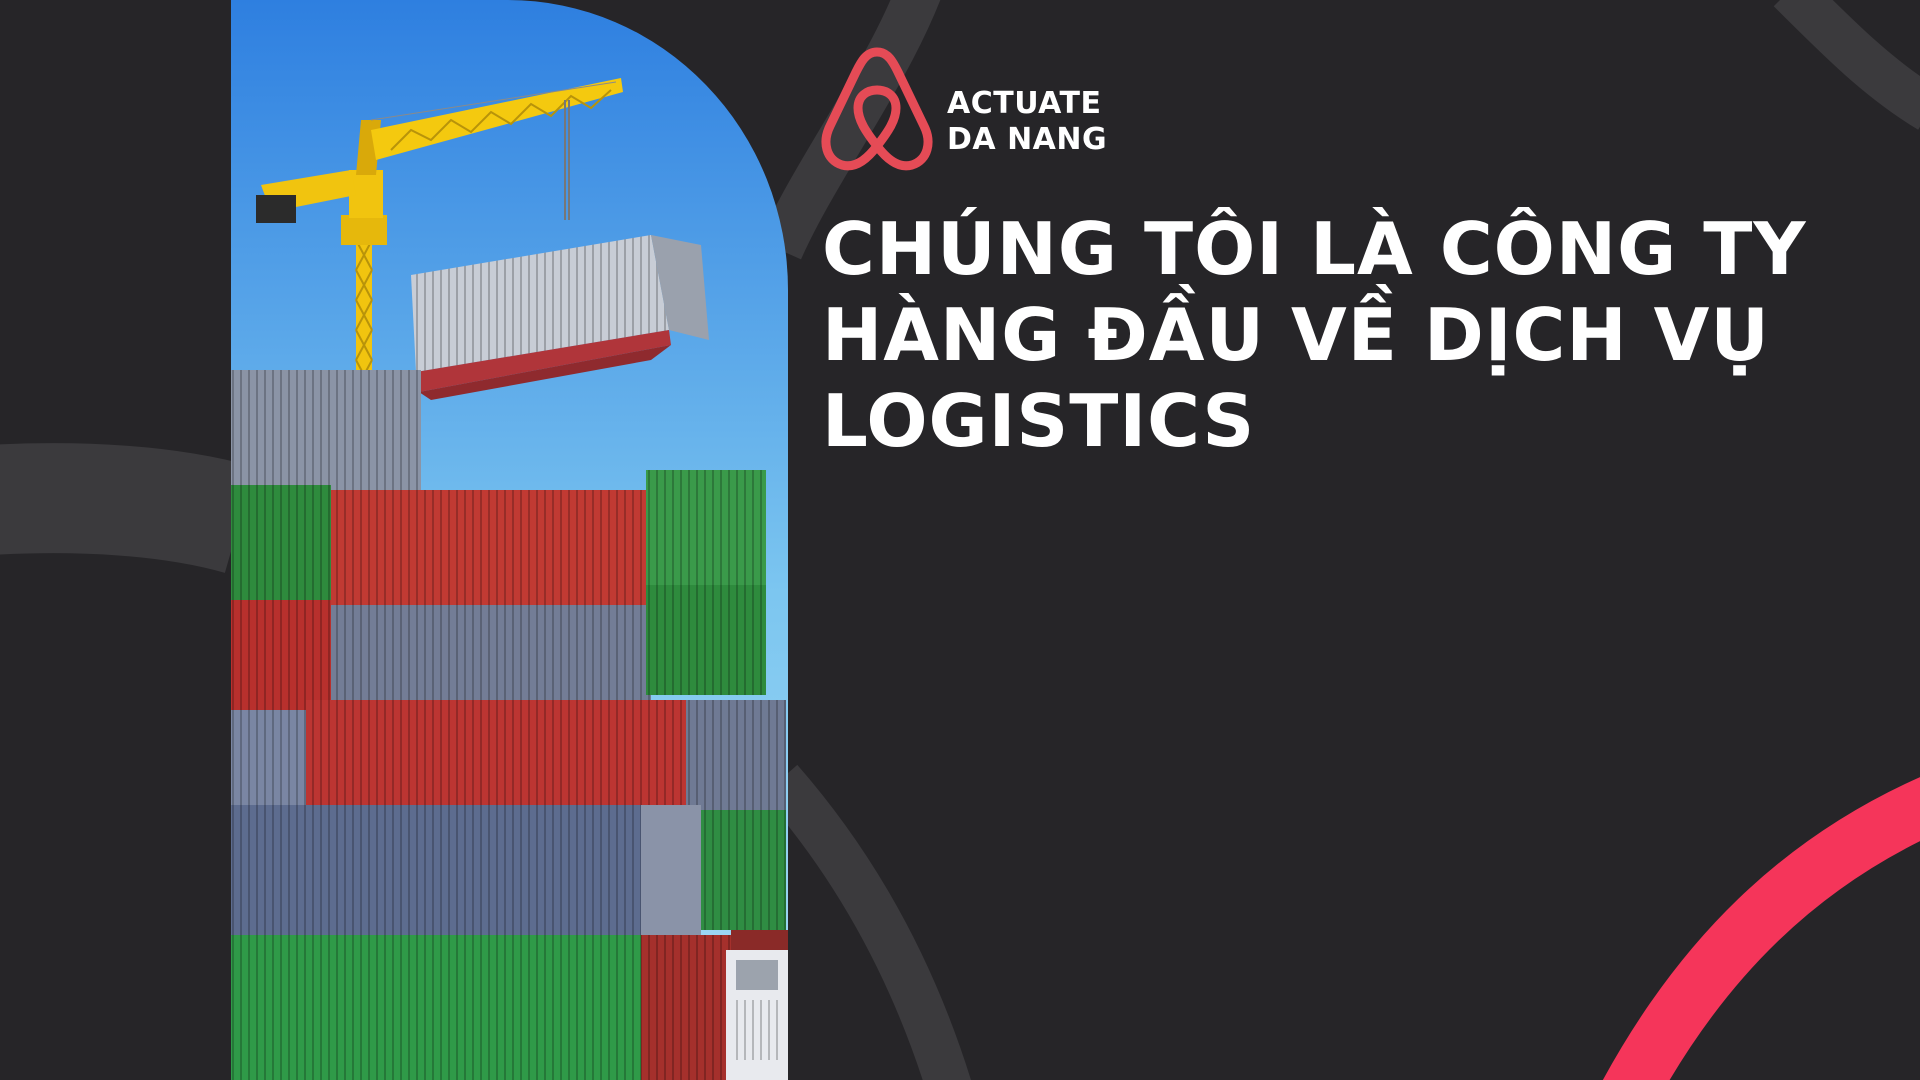 This screenshot has width=1920, height=1080. What do you see at coordinates (1296, 335) in the screenshot?
I see `headline-line-2: HÀNG ĐẦU VỀ DỊCH VỤ` at bounding box center [1296, 335].